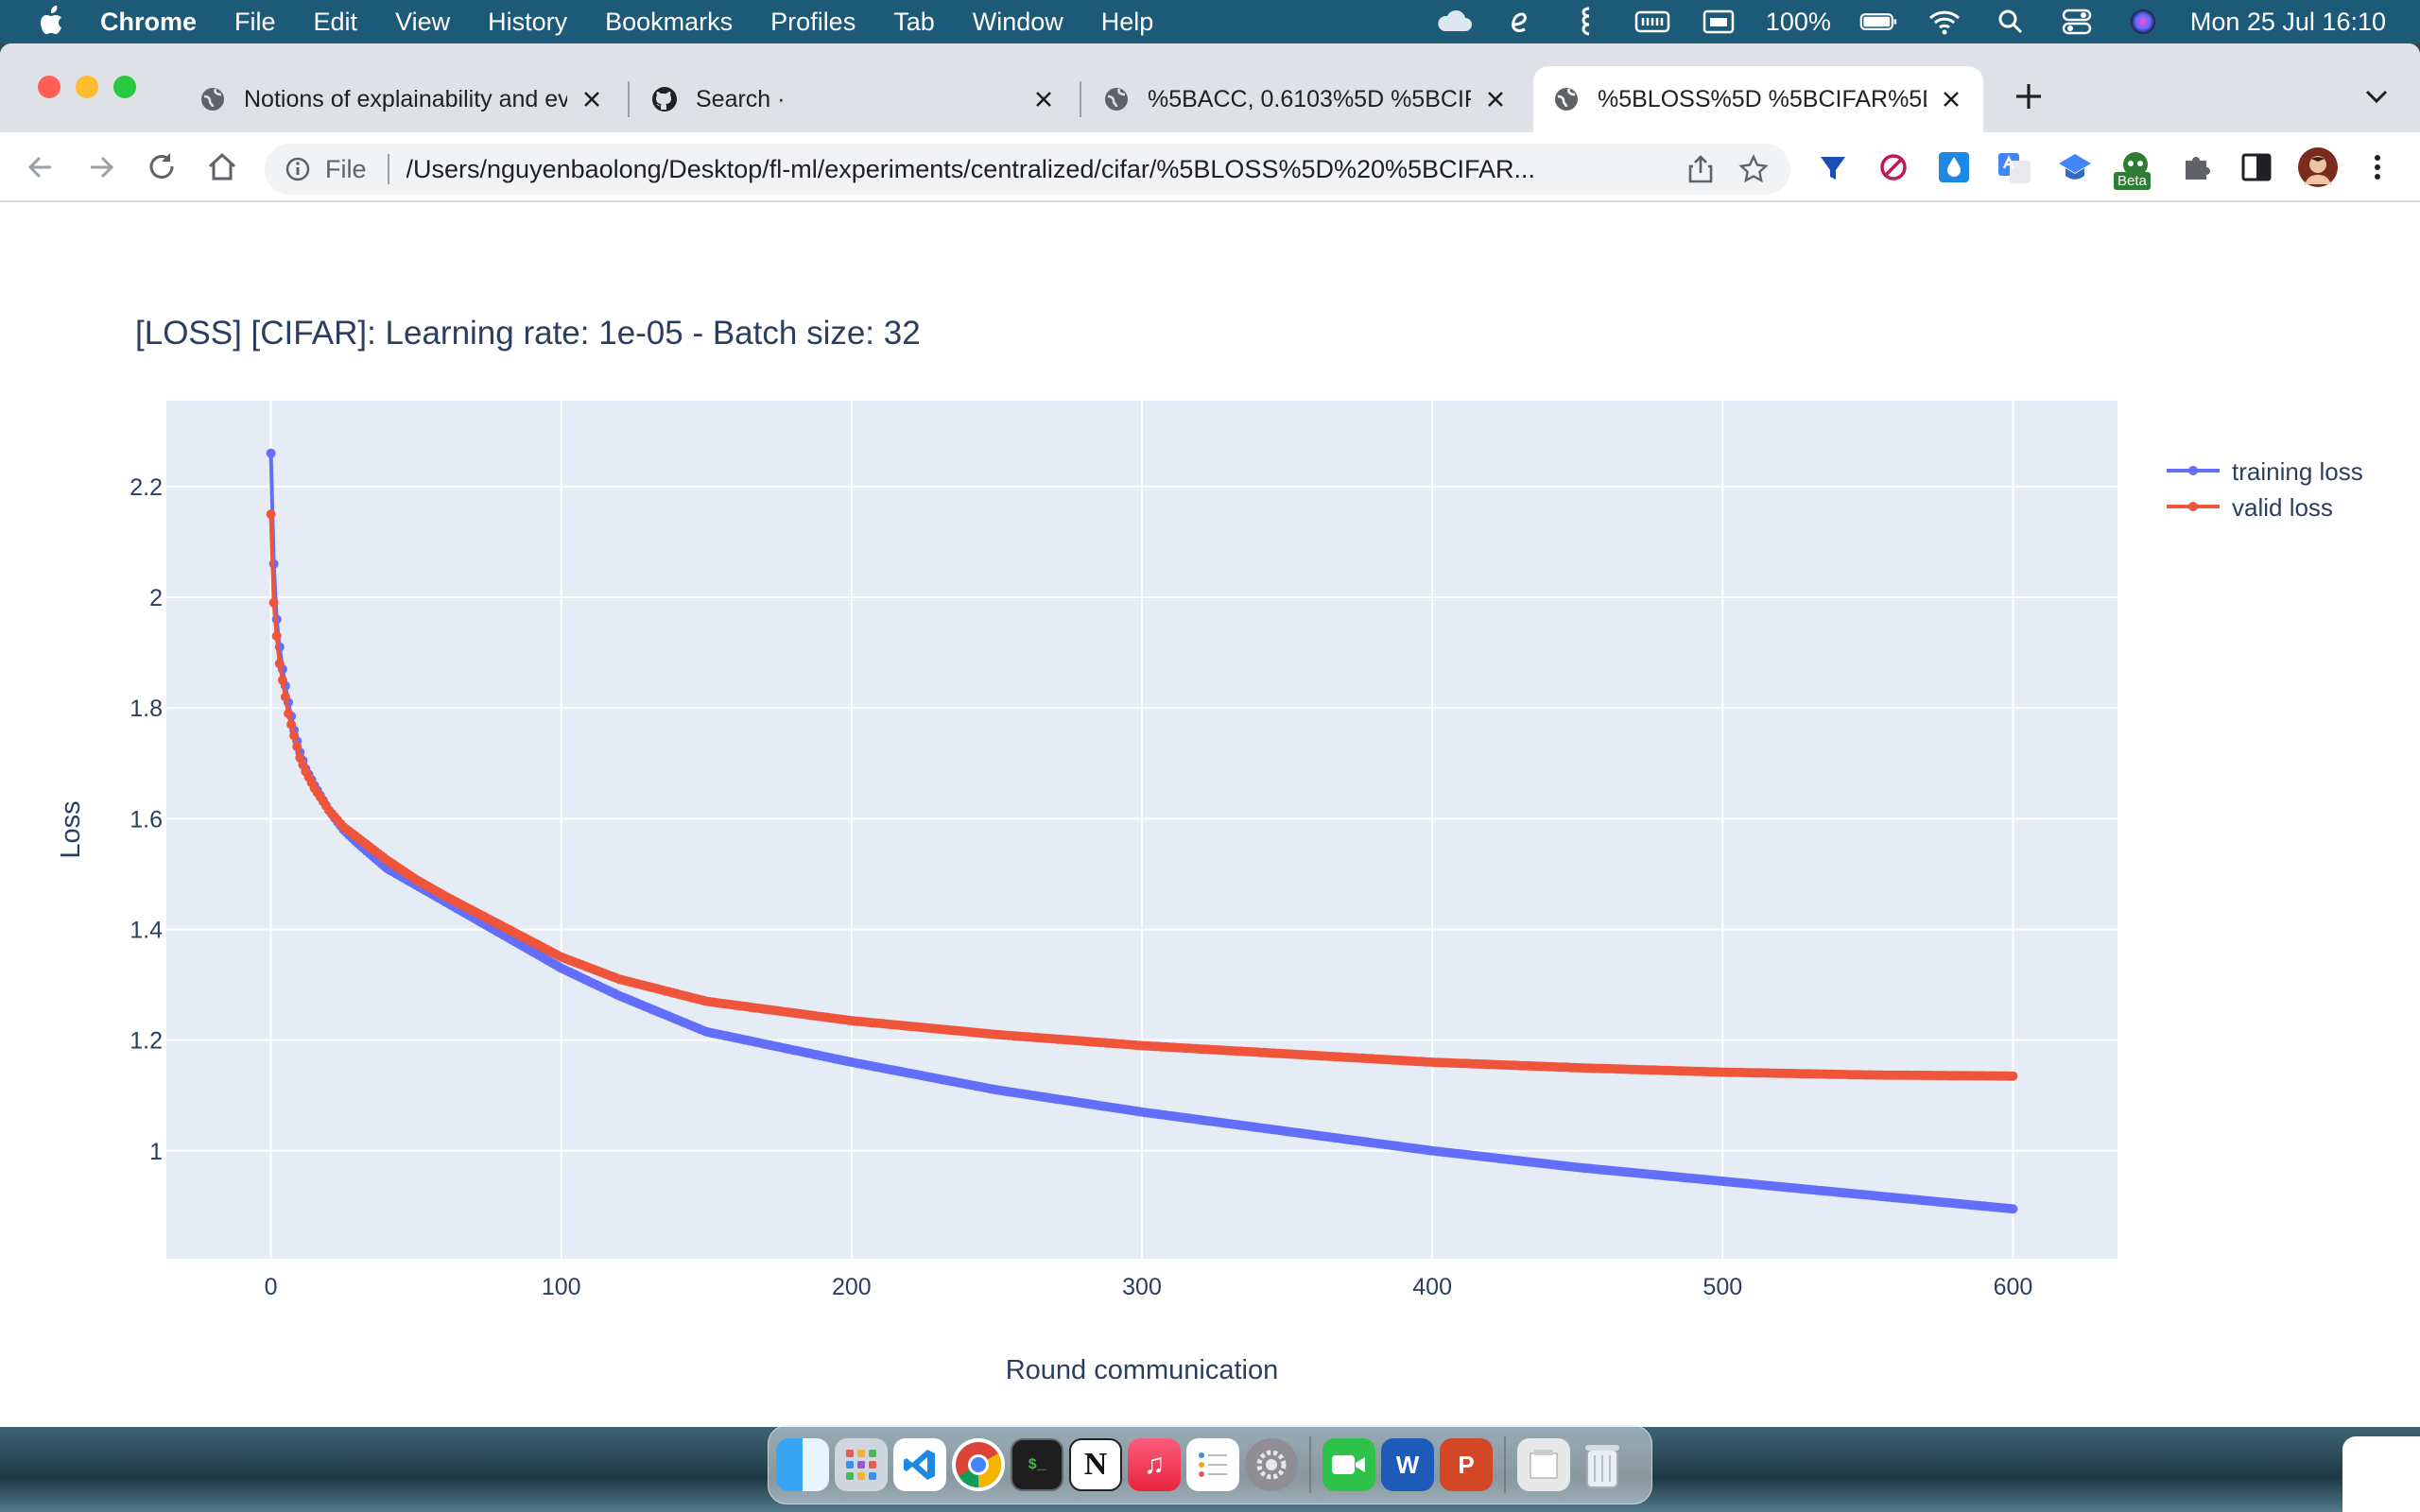 The image size is (2420, 1512). I want to click on clock: Mon 25 Jul 16:10, so click(2287, 21).